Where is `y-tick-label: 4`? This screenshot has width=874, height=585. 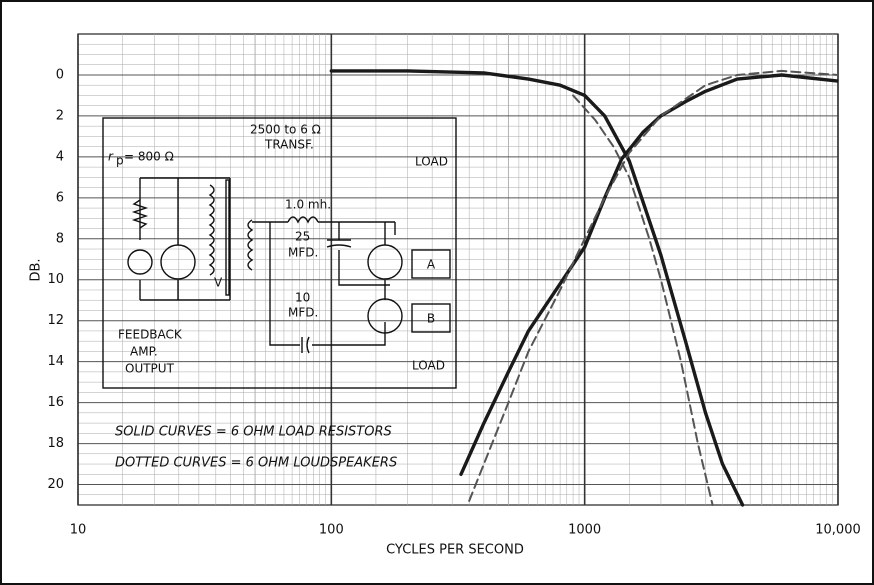 y-tick-label: 4 is located at coordinates (60, 156).